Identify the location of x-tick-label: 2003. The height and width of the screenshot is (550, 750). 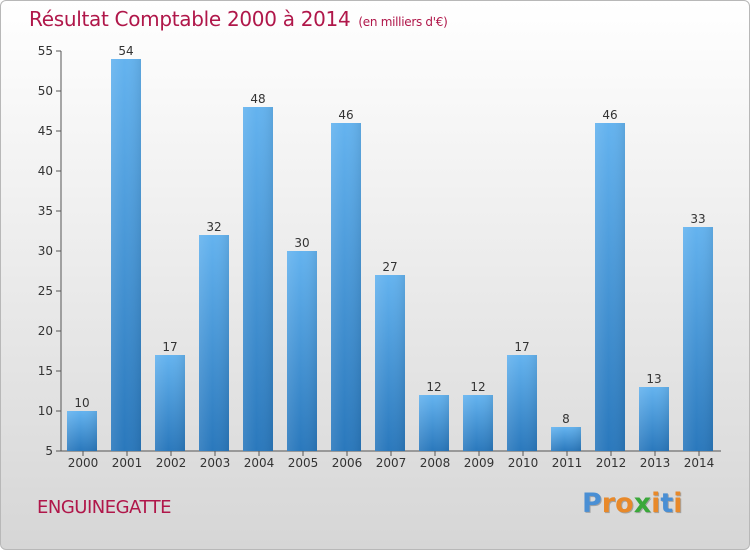
(215, 463).